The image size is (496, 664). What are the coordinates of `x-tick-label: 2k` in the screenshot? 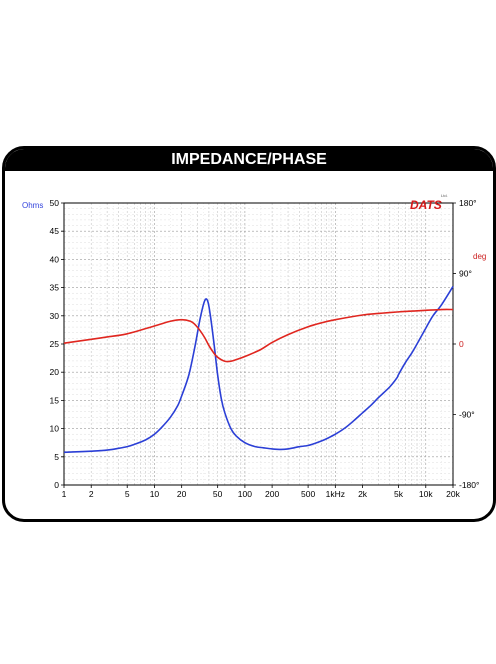 It's located at (363, 494).